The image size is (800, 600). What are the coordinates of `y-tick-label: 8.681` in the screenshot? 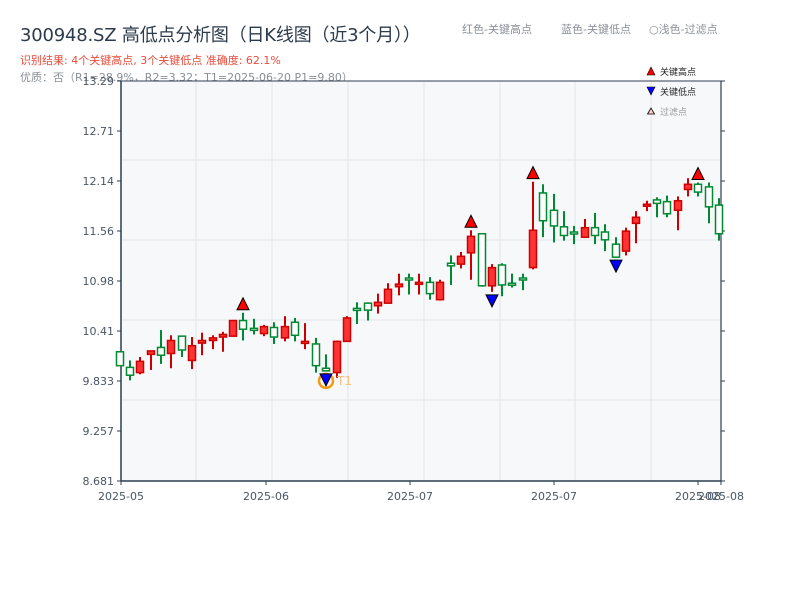 It's located at (99, 481).